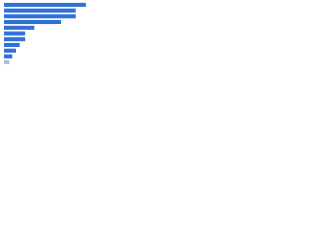 Image resolution: width=320 pixels, height=240 pixels. Describe the element at coordinates (45, 33) in the screenshot. I see `chart` at that location.